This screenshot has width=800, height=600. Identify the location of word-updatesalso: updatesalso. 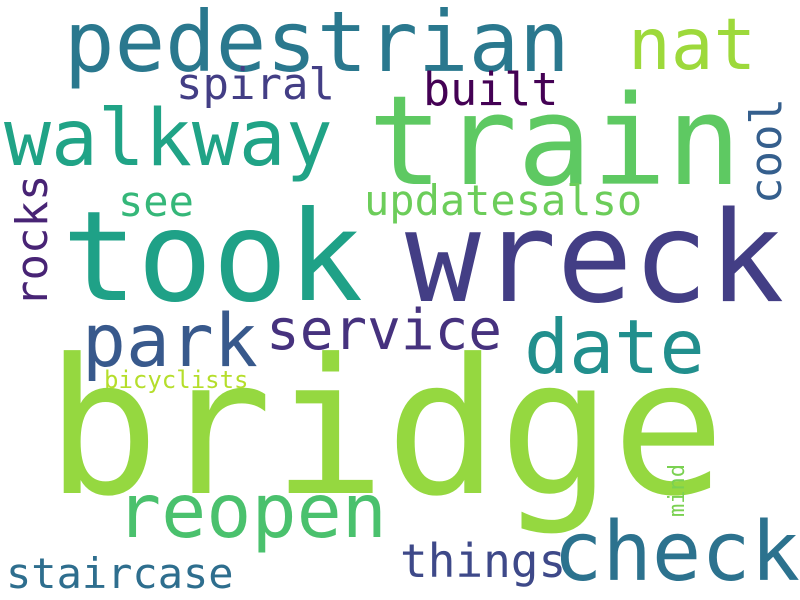
(503, 200).